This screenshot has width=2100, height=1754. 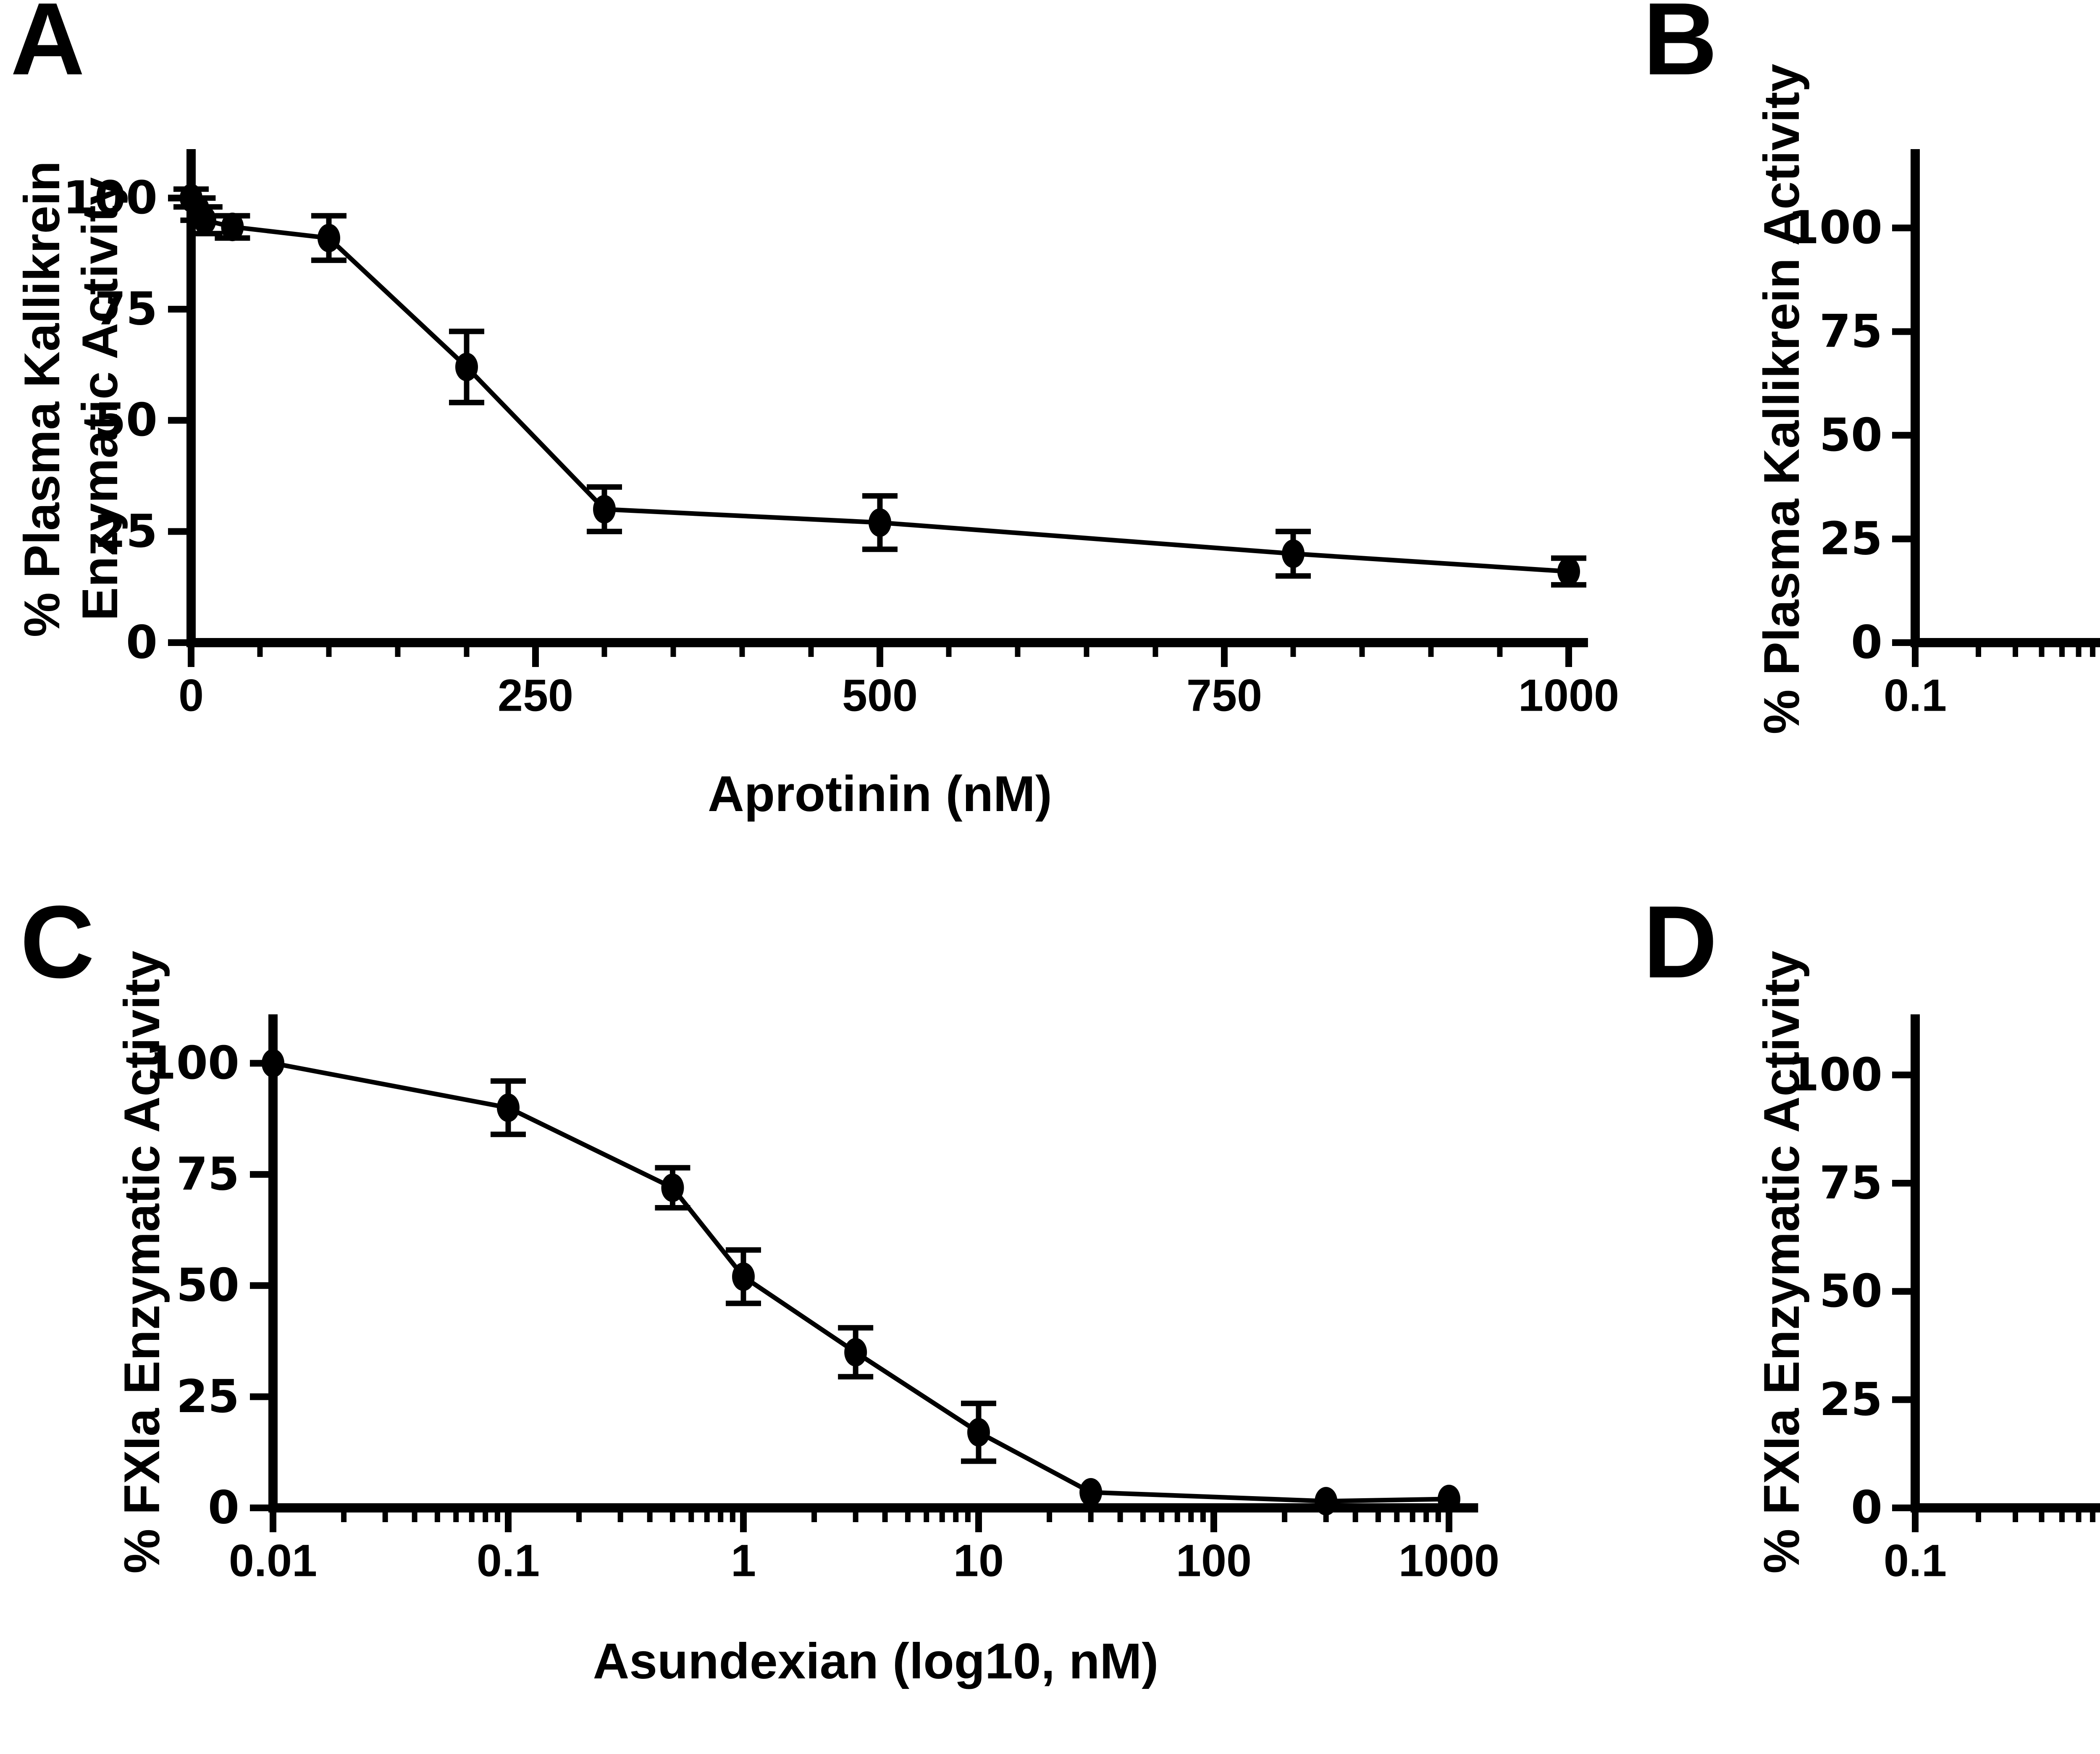 I want to click on x-tick-label: 1, so click(x=743, y=1560).